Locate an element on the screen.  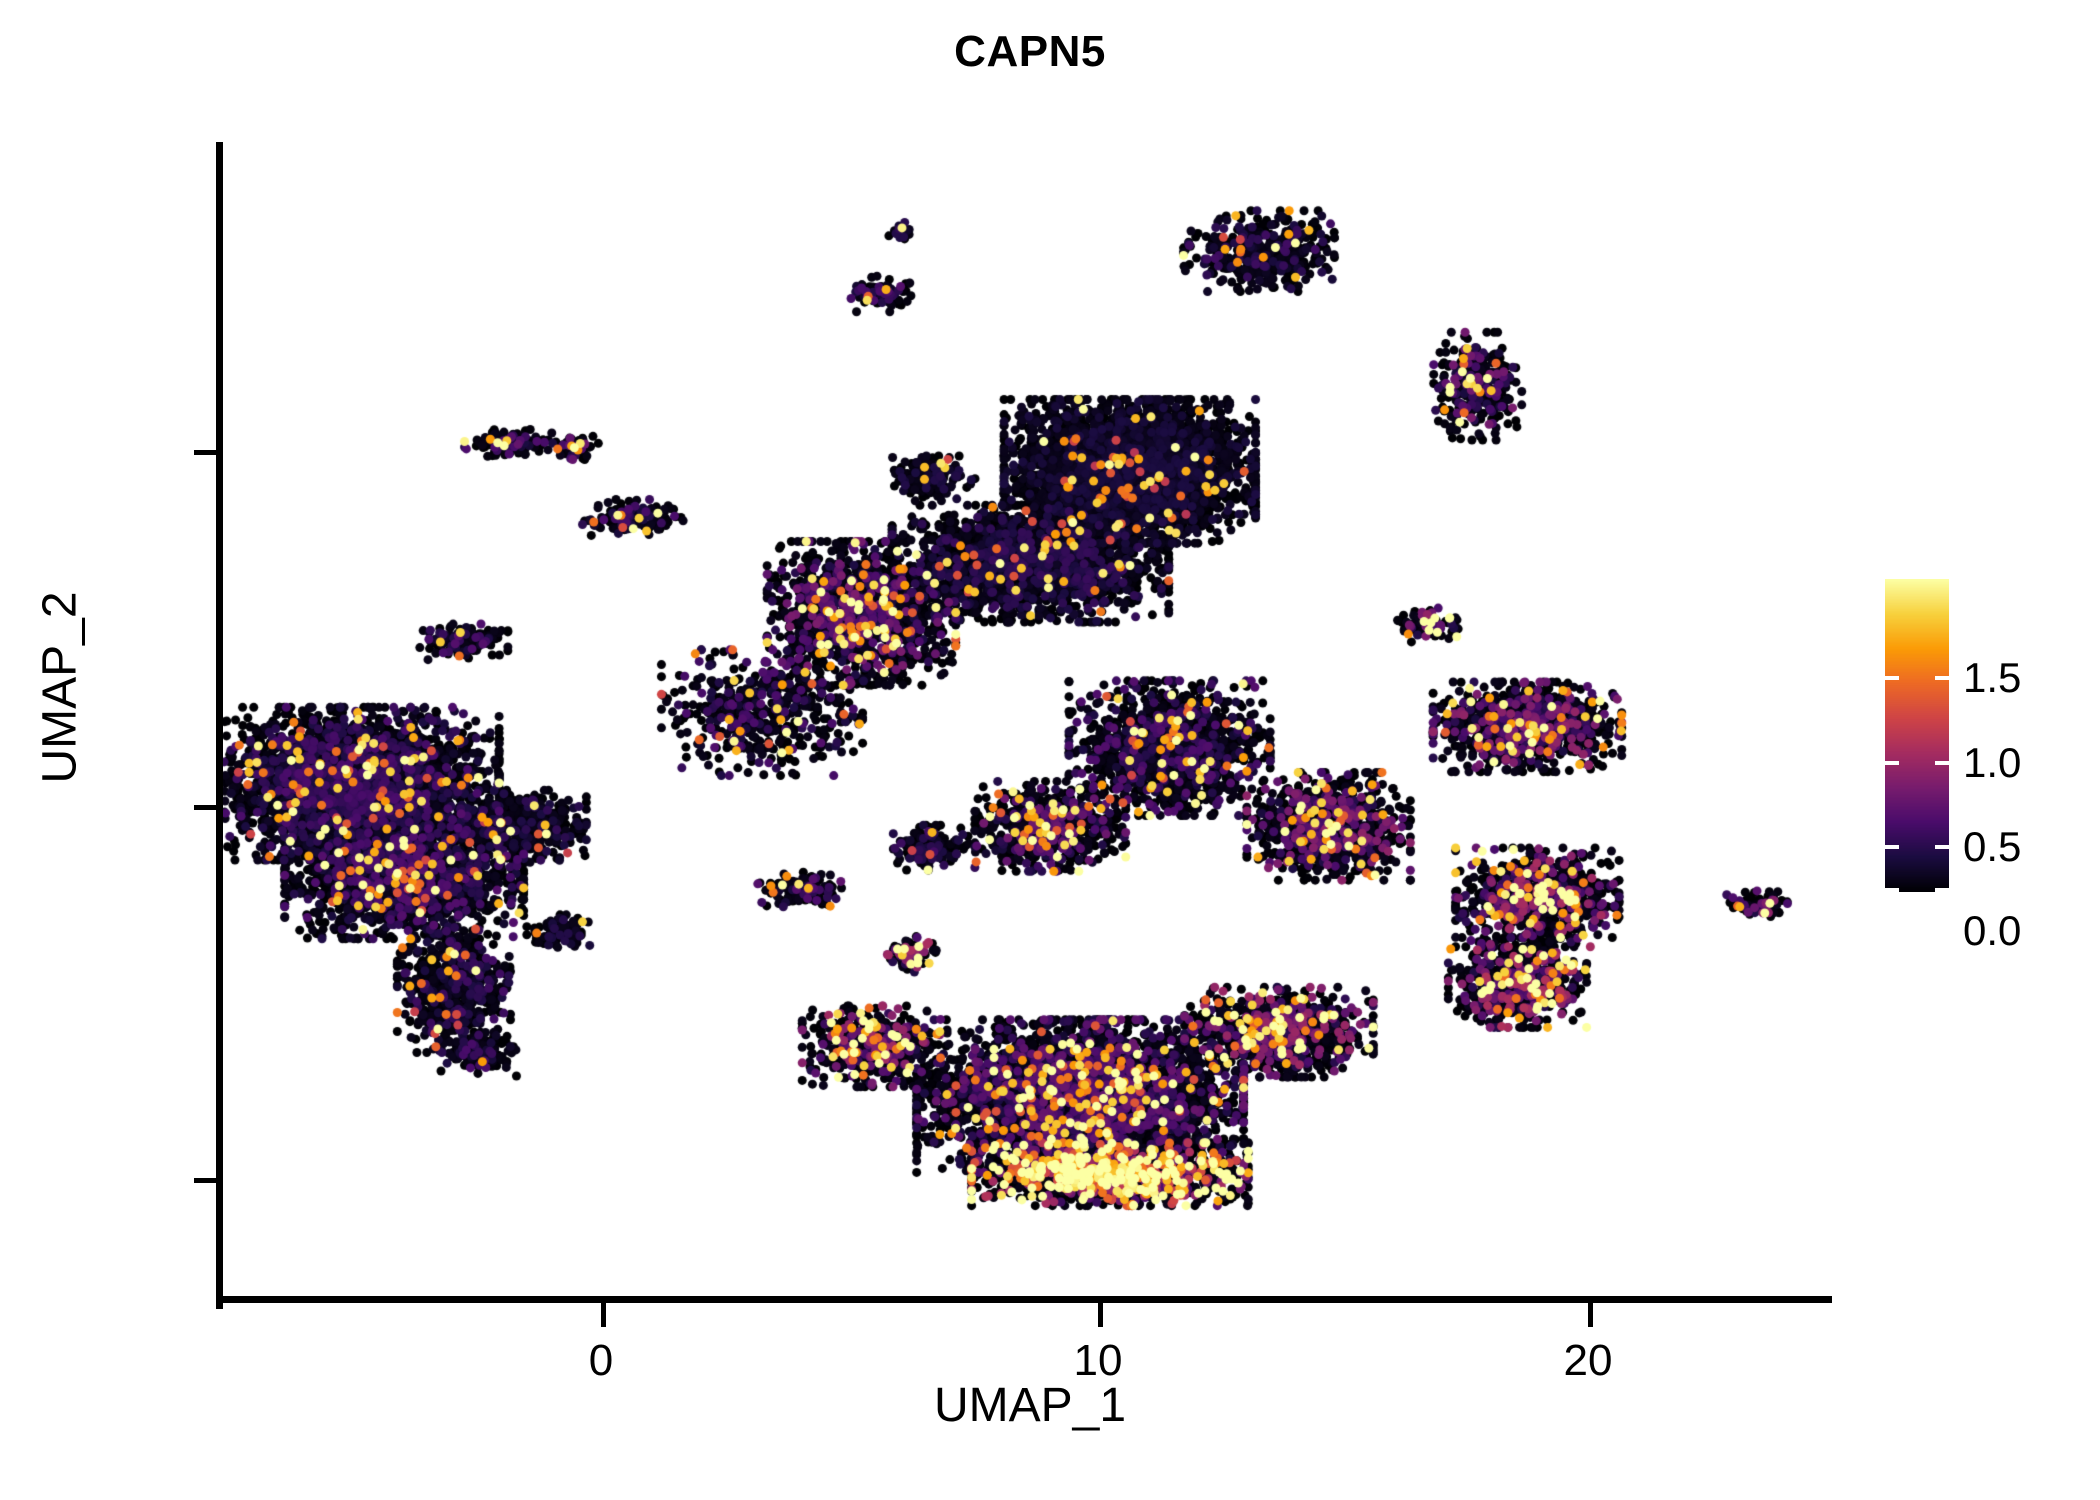
colorbar-tick-1_0-left is located at coordinates (1892, 763).